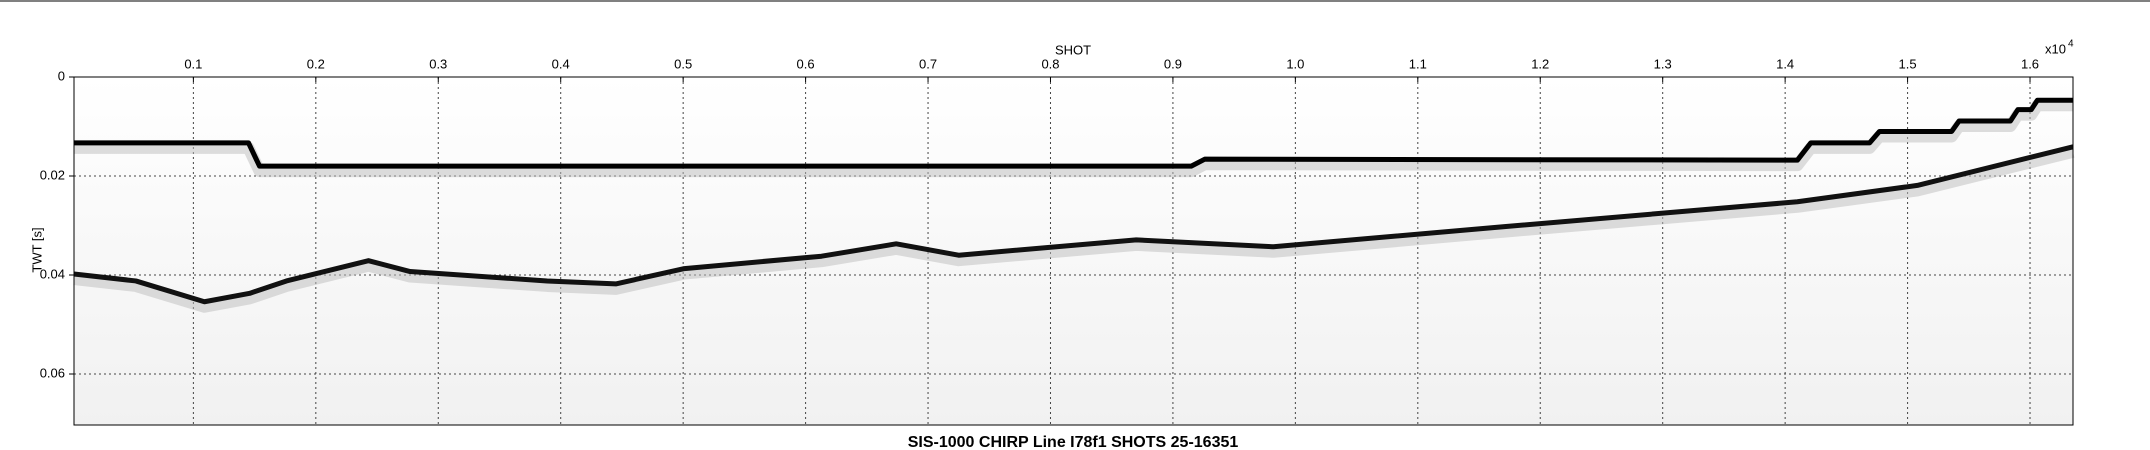  Describe the element at coordinates (1073, 49) in the screenshot. I see `x-axis-label: SHOT` at that location.